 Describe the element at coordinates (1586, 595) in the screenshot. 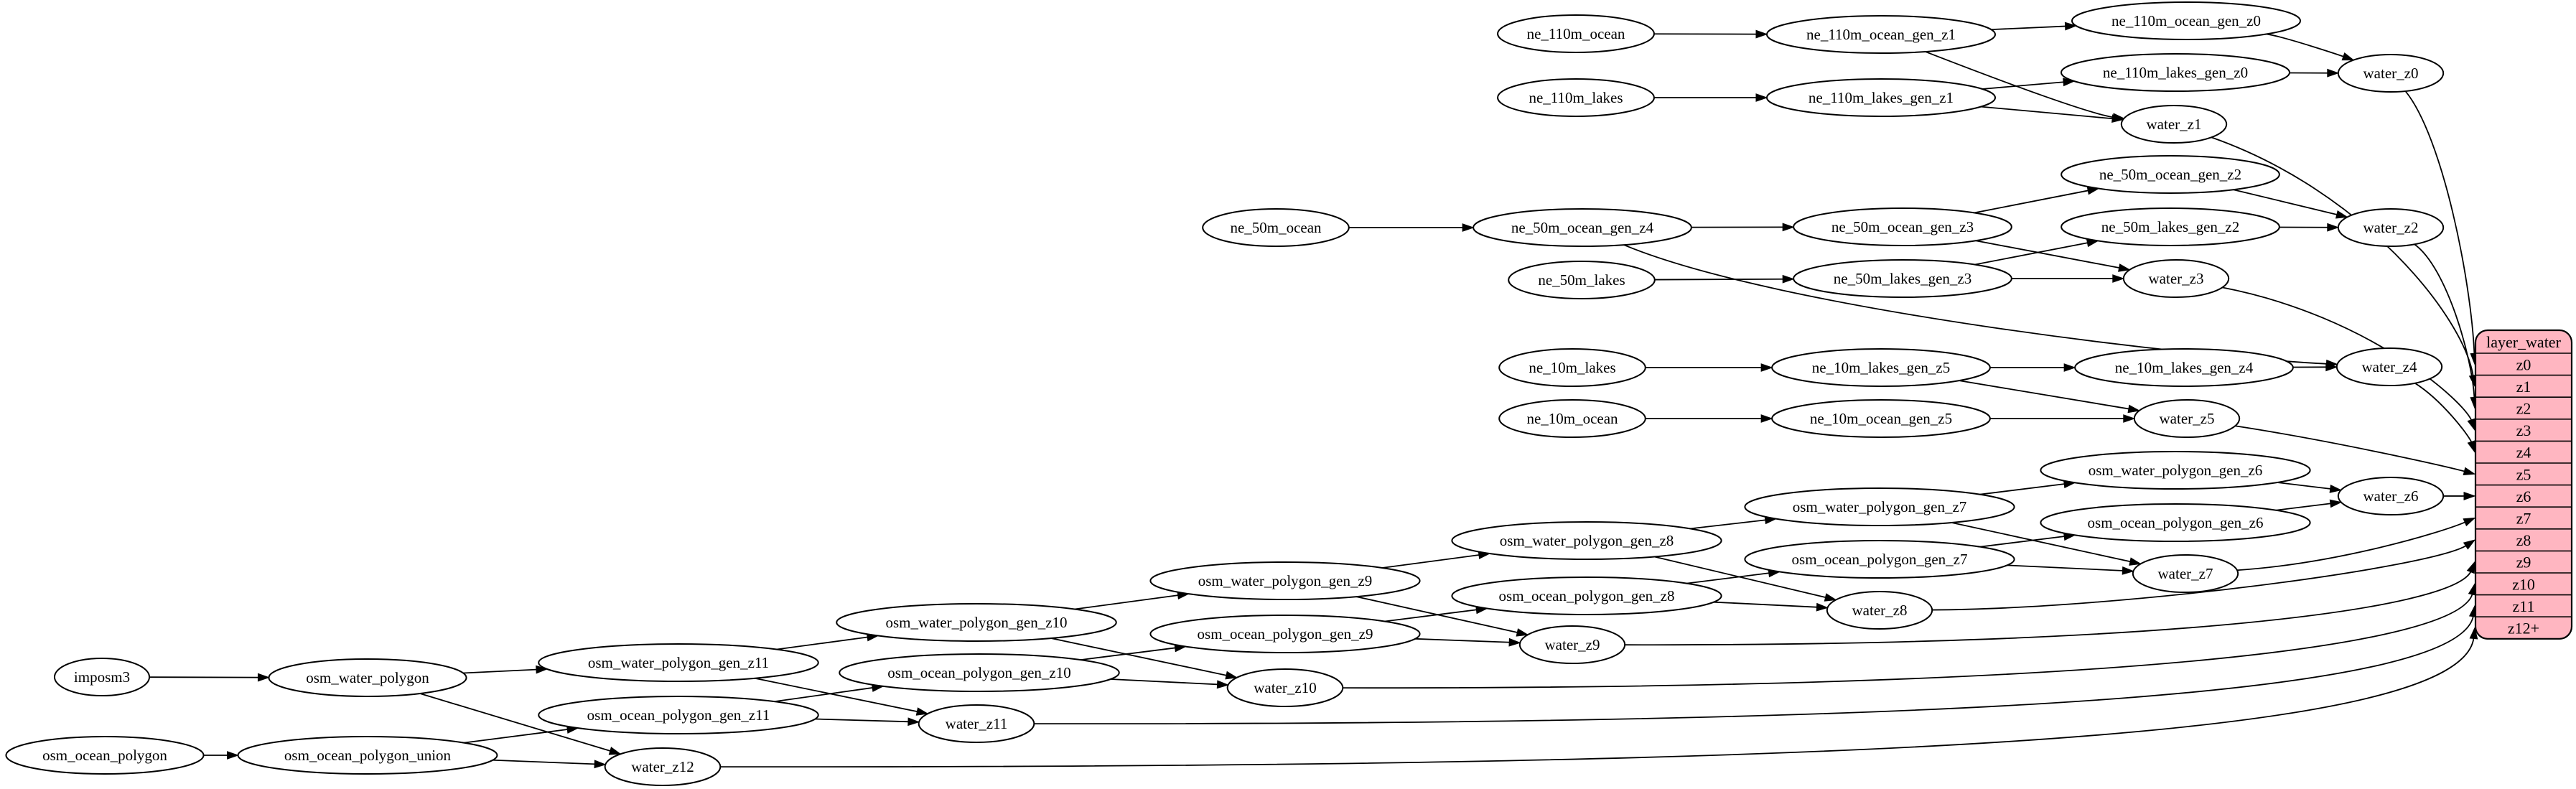

I see `node-osm_ocean_polygon_gen_z8: osm_ocean_polygon_gen_z8` at that location.